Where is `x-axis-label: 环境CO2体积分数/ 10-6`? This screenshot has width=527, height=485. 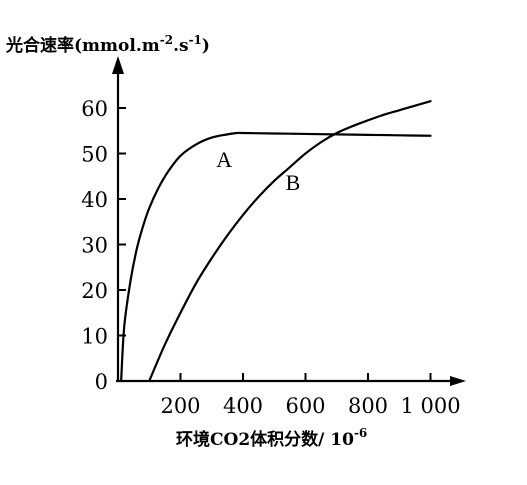
x-axis-label: 环境CO2体积分数/ 10-6 is located at coordinates (271, 438).